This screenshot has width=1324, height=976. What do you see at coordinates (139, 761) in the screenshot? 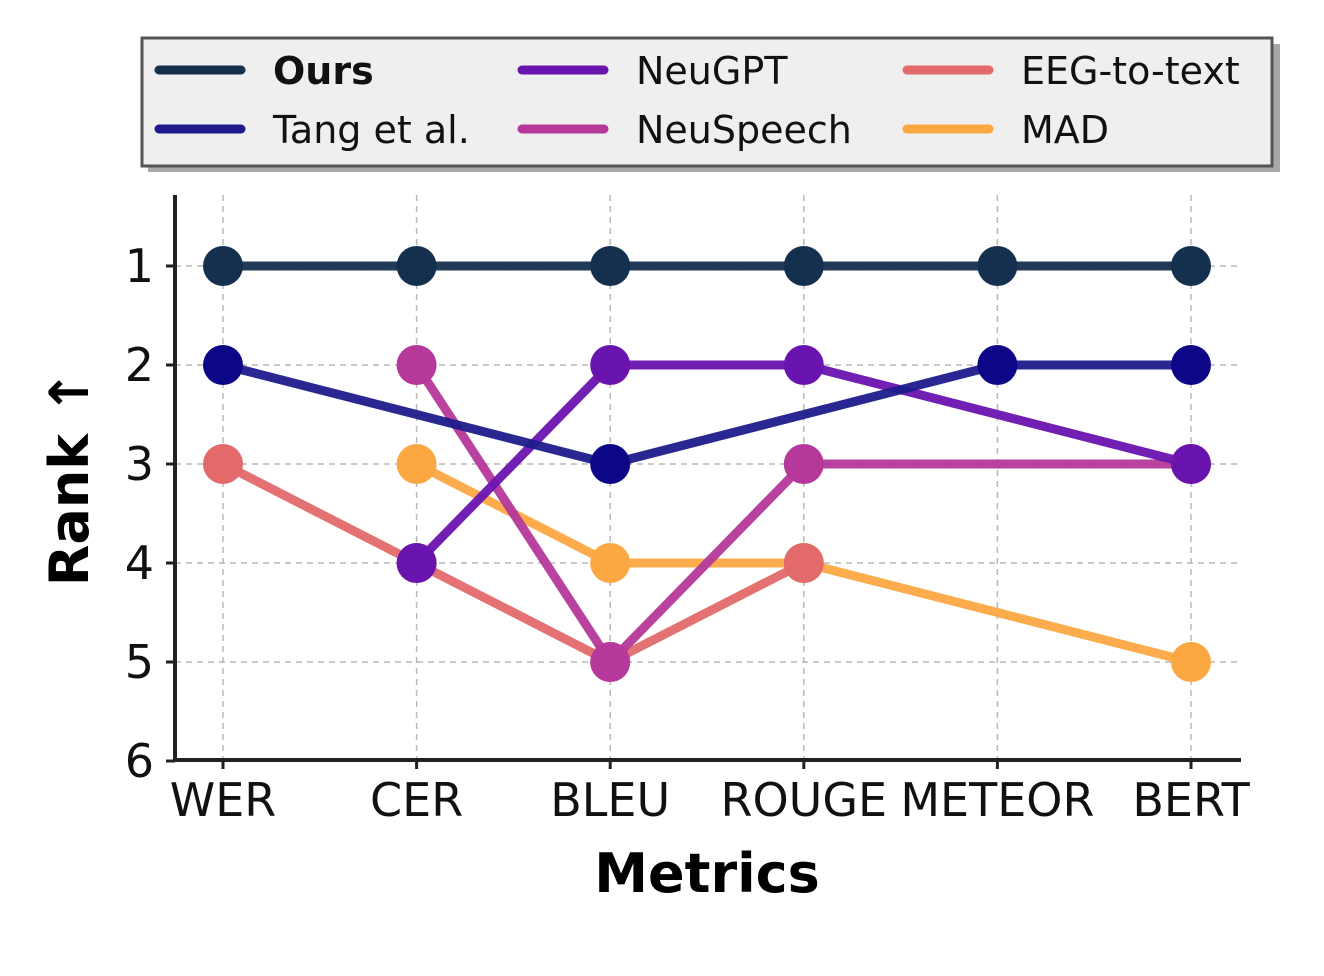
I see `y-tick-label-6: 6` at bounding box center [139, 761].